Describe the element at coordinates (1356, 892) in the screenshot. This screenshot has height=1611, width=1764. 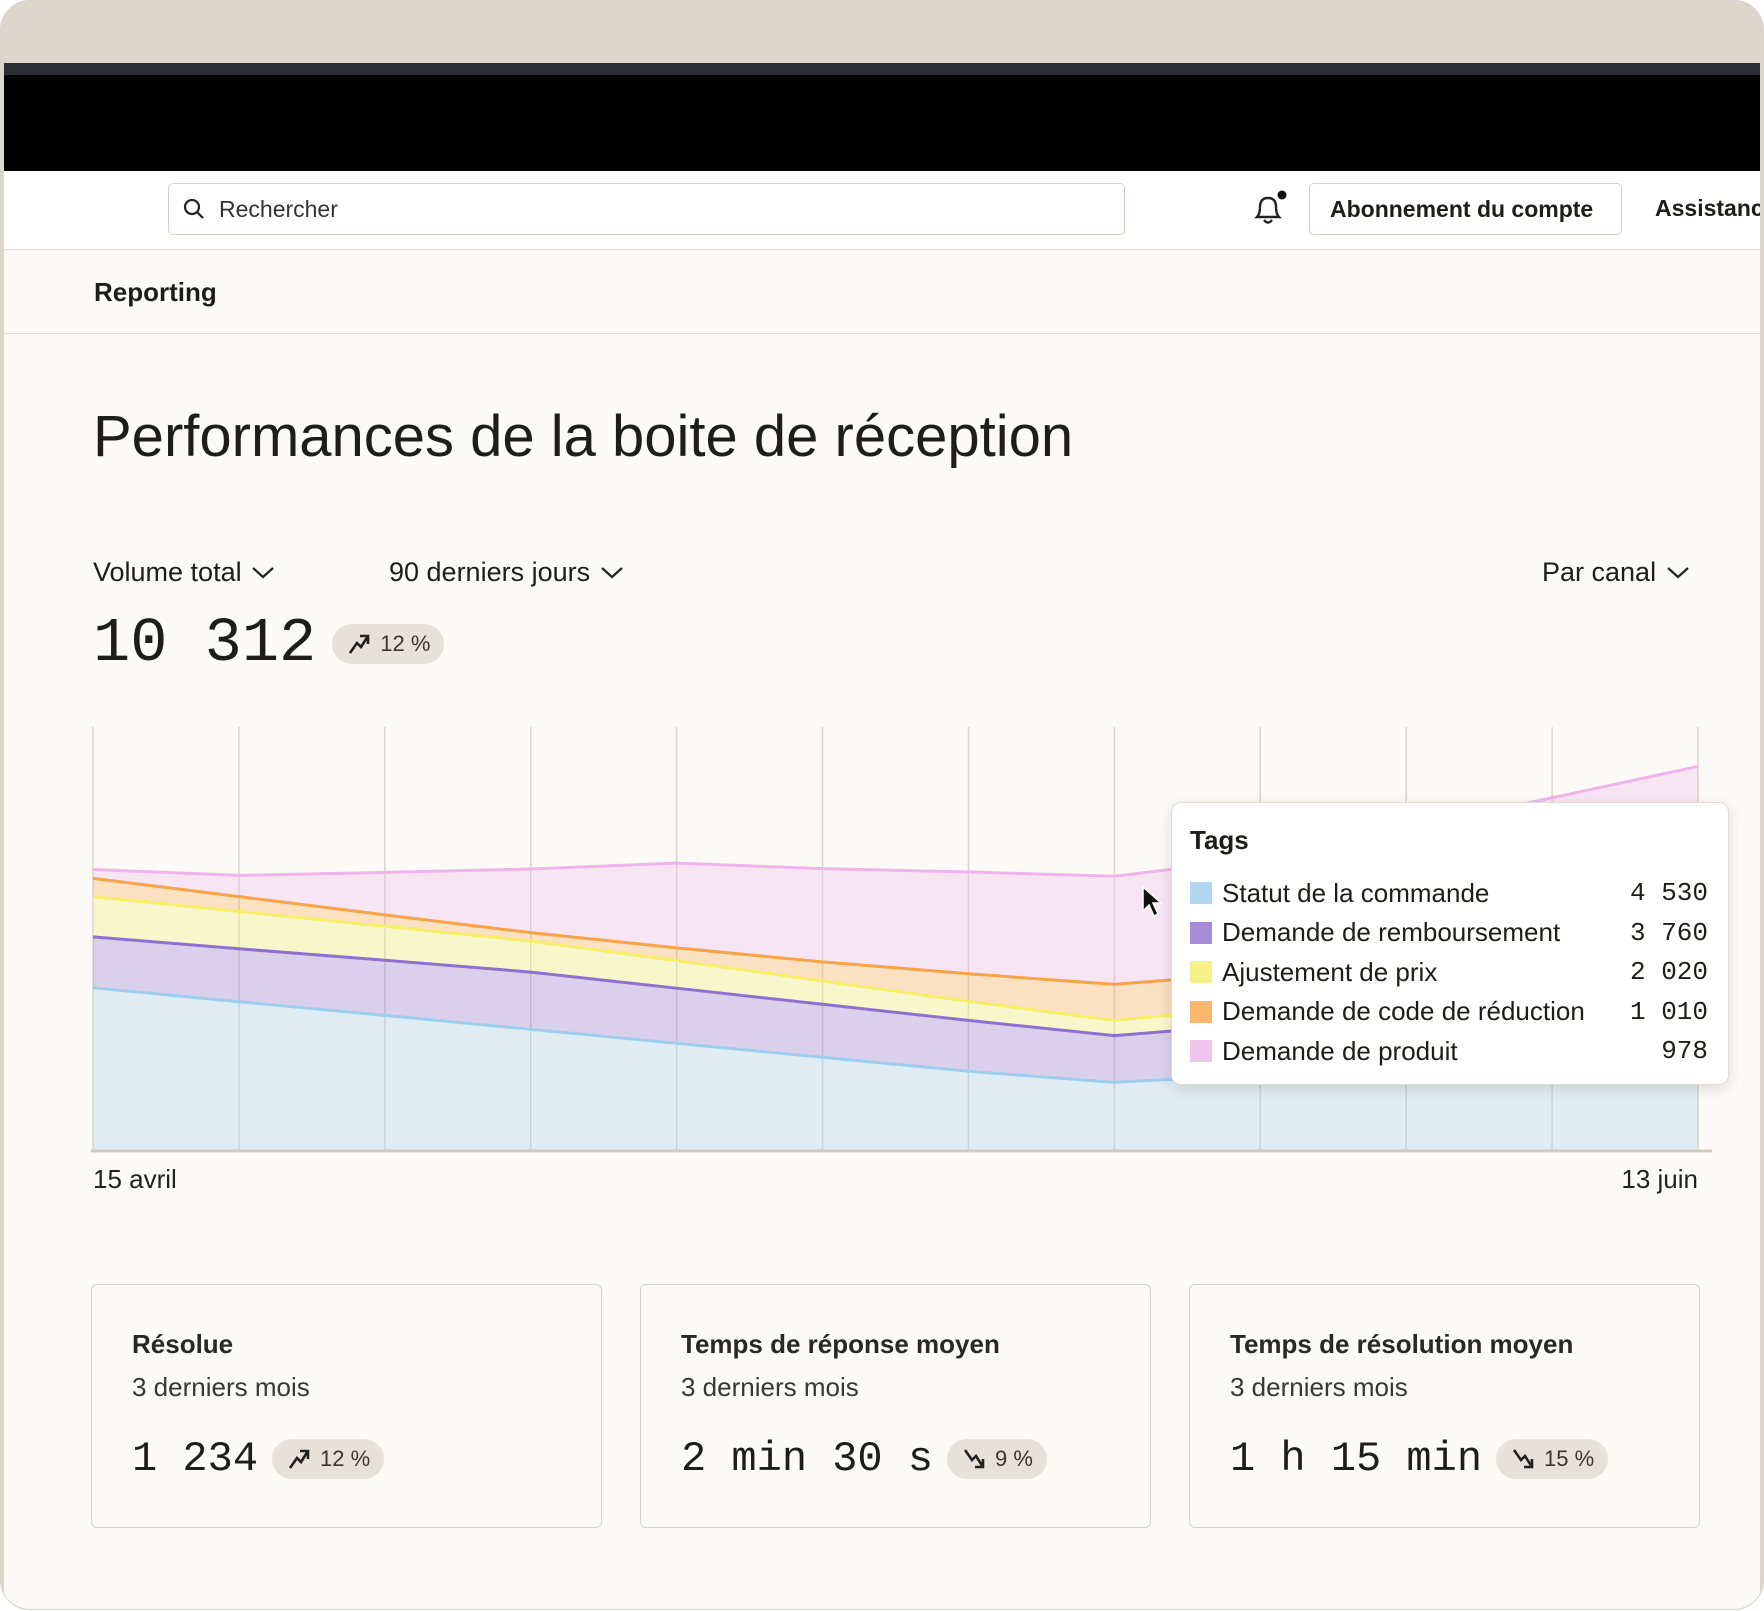
I see `legend-label: Statut de la commande` at that location.